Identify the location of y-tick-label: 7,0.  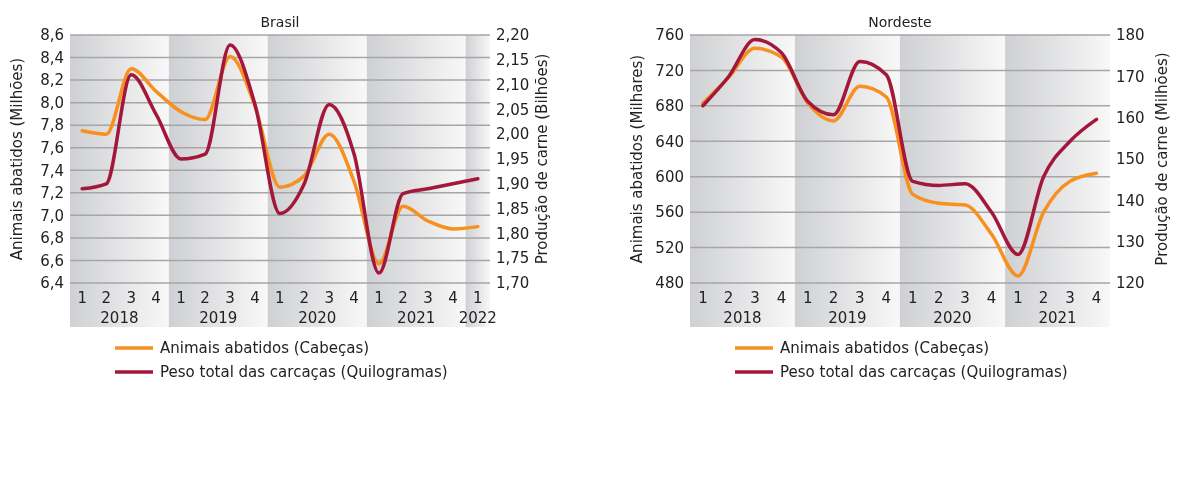
(52, 215).